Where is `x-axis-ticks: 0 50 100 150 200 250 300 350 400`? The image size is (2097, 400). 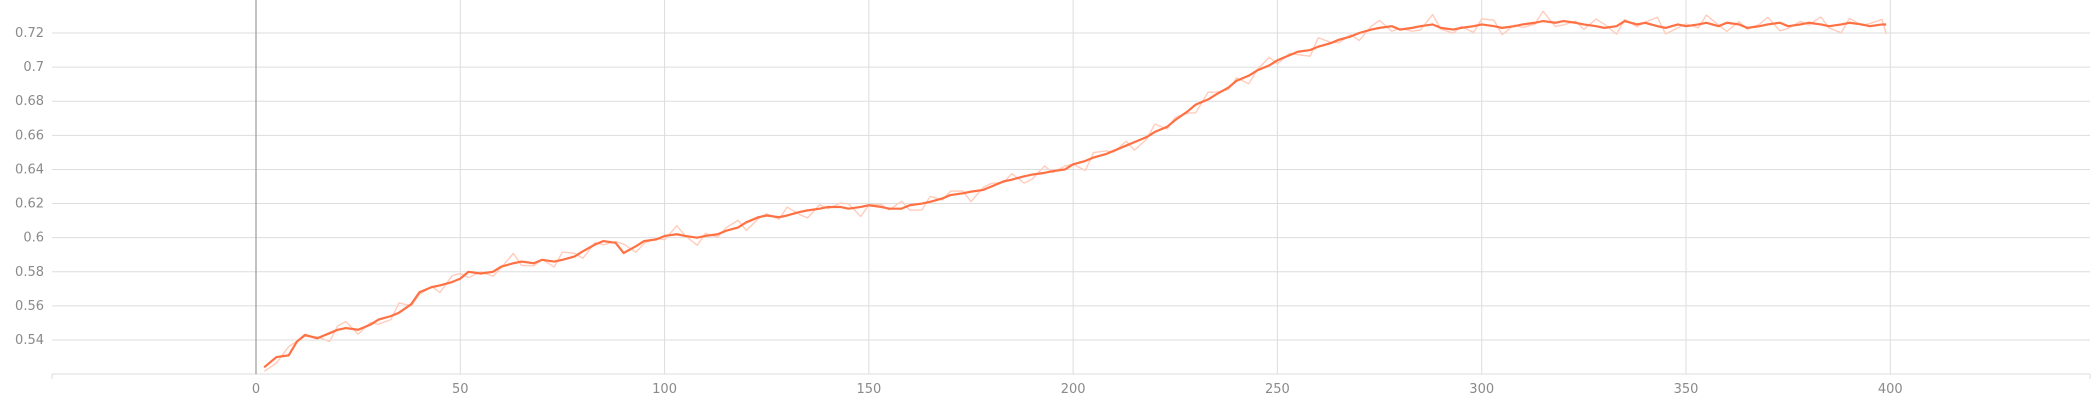
x-axis-ticks: 0 50 100 150 200 250 300 350 400 is located at coordinates (1077, 389).